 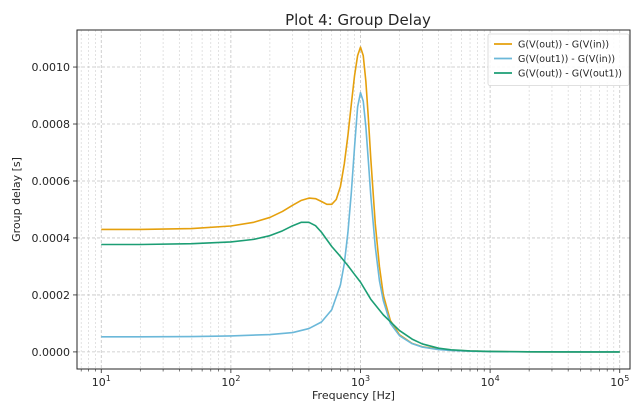 I want to click on legend-label: G(V(out)) - G(V(in)), so click(x=563, y=45).